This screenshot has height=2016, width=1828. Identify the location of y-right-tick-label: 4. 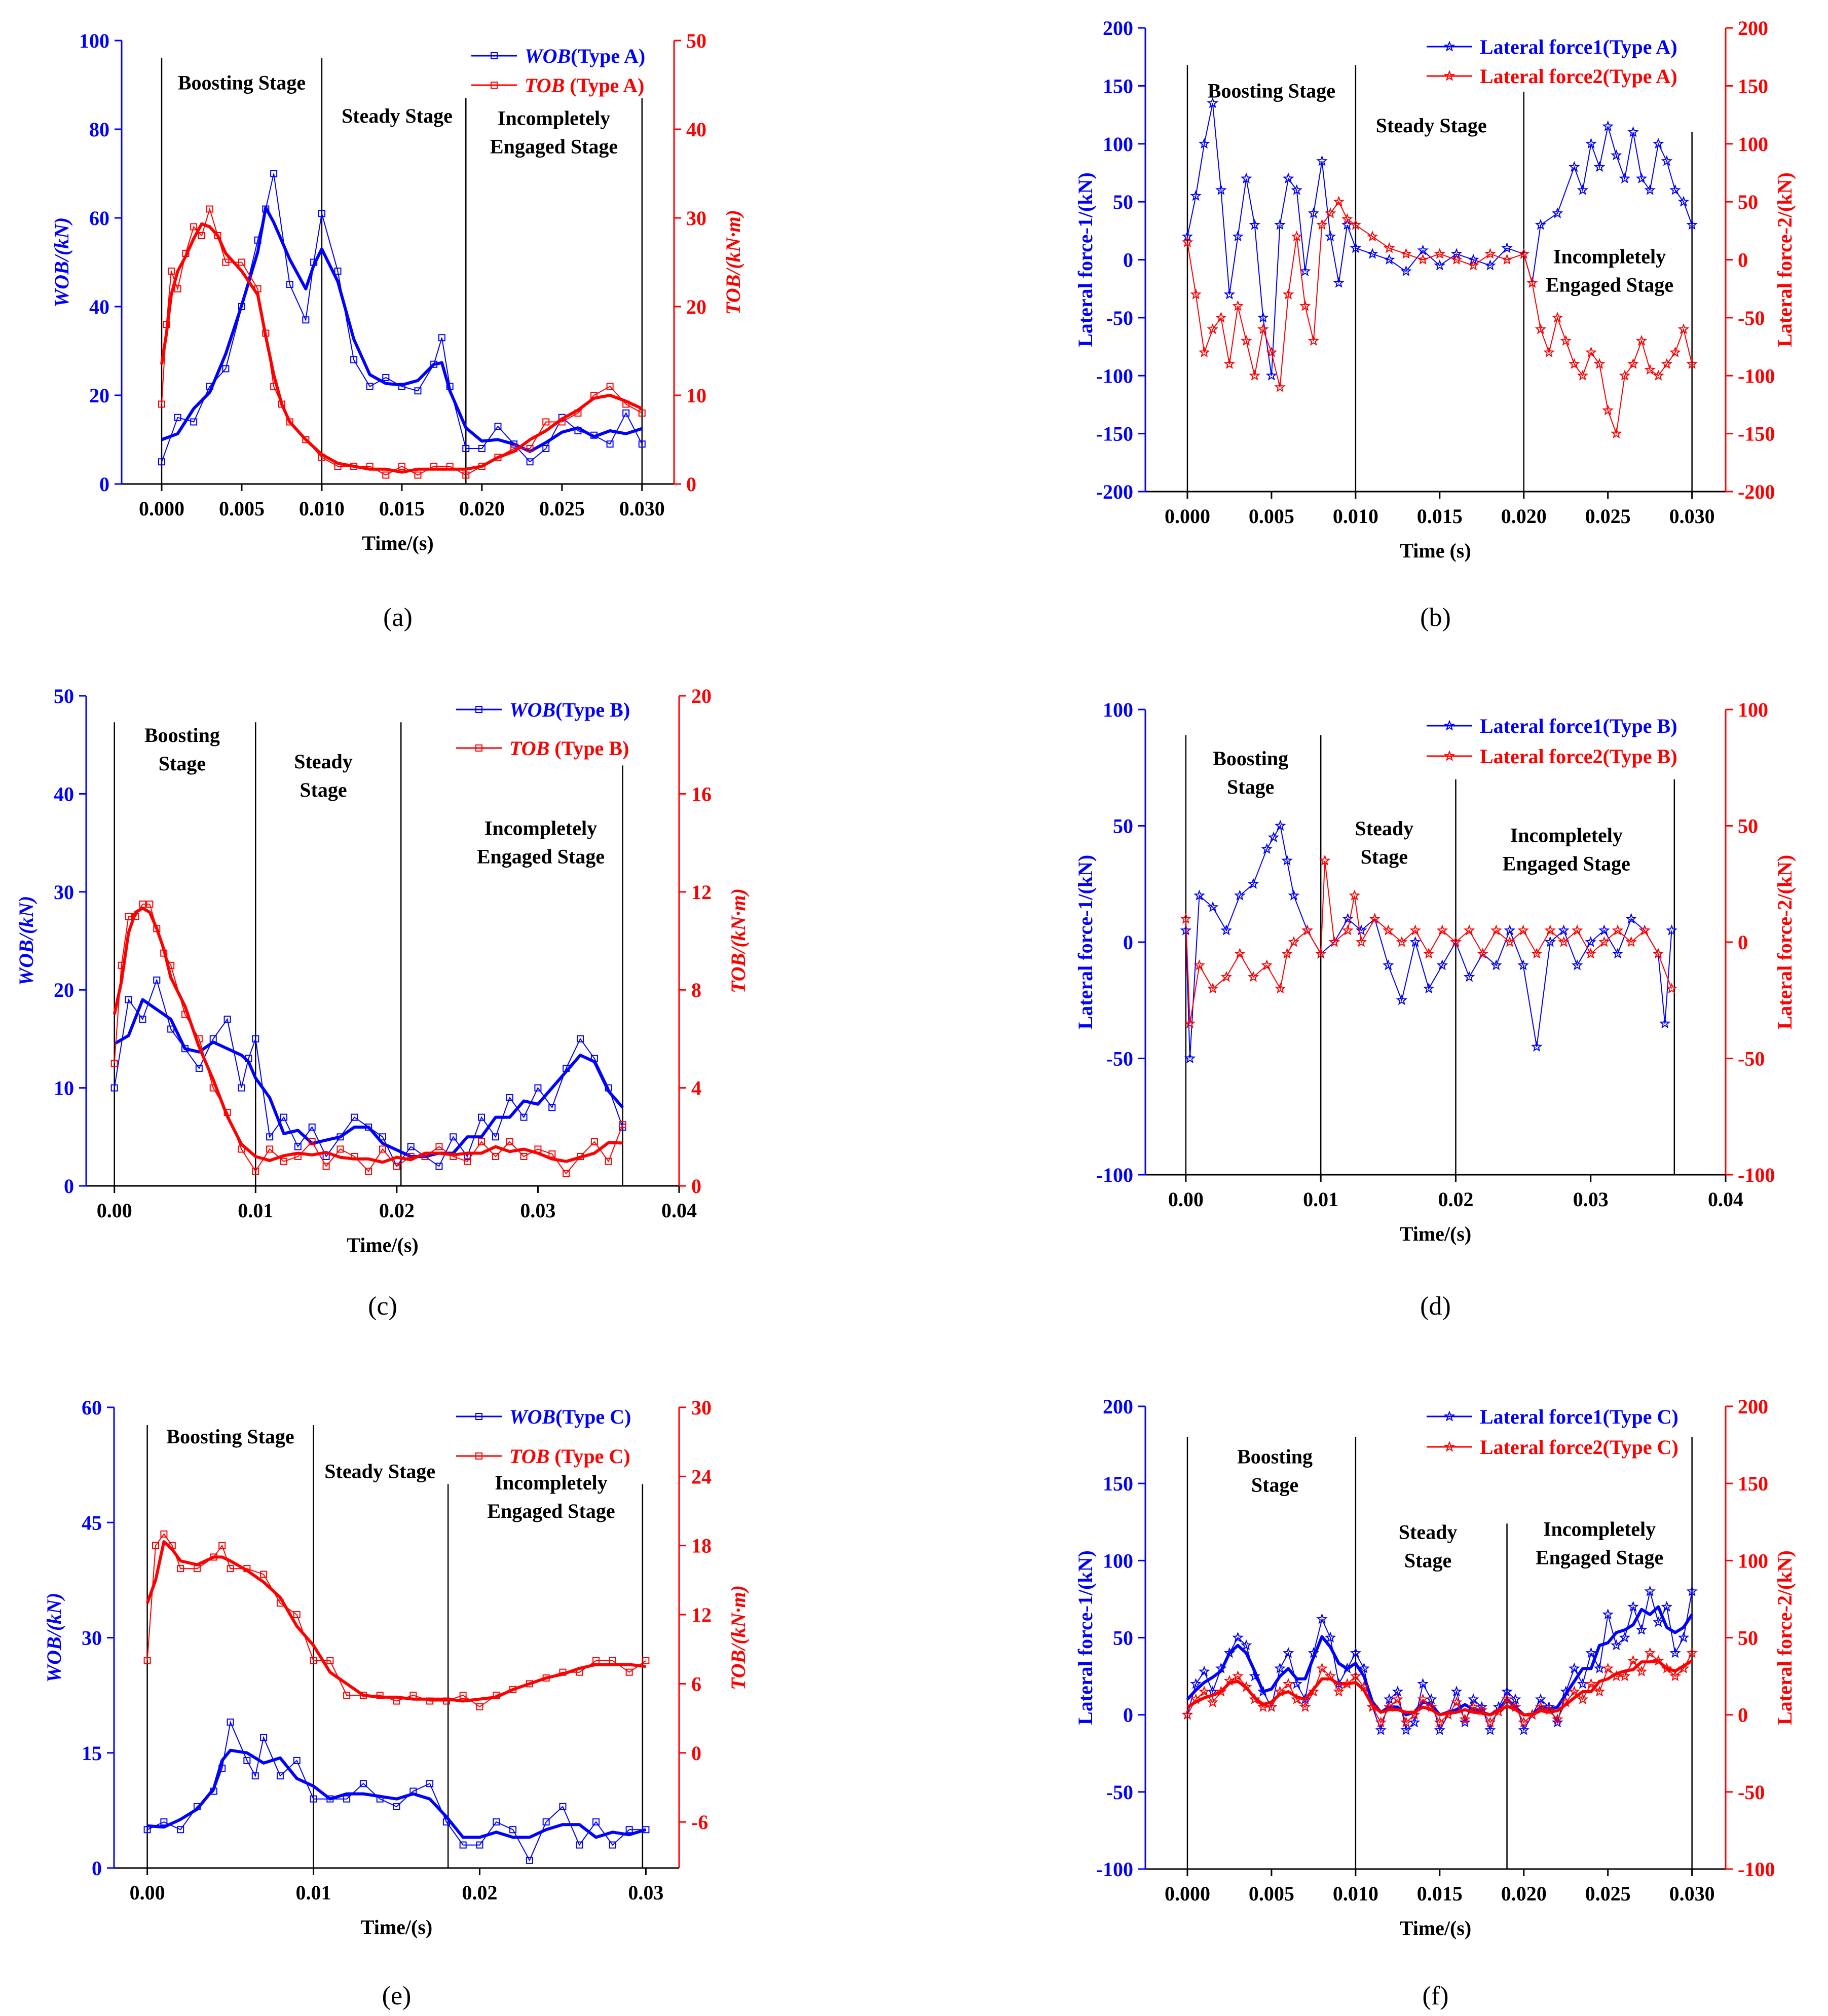
(696, 1088).